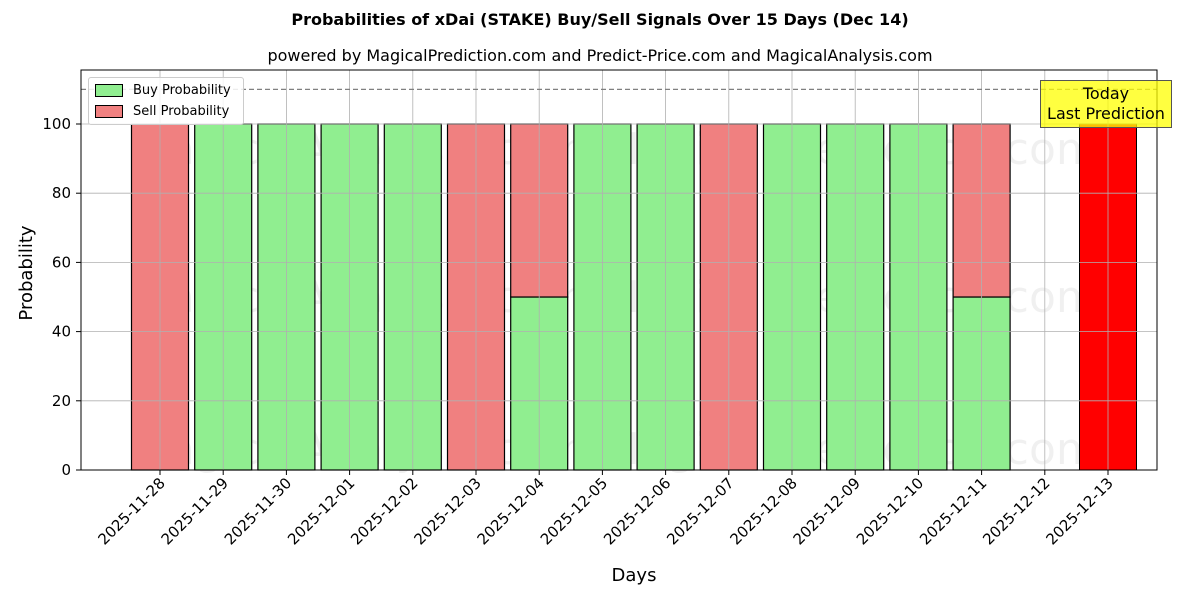  Describe the element at coordinates (1016, 511) in the screenshot. I see `x-tick-label: 2025-12-12` at that location.